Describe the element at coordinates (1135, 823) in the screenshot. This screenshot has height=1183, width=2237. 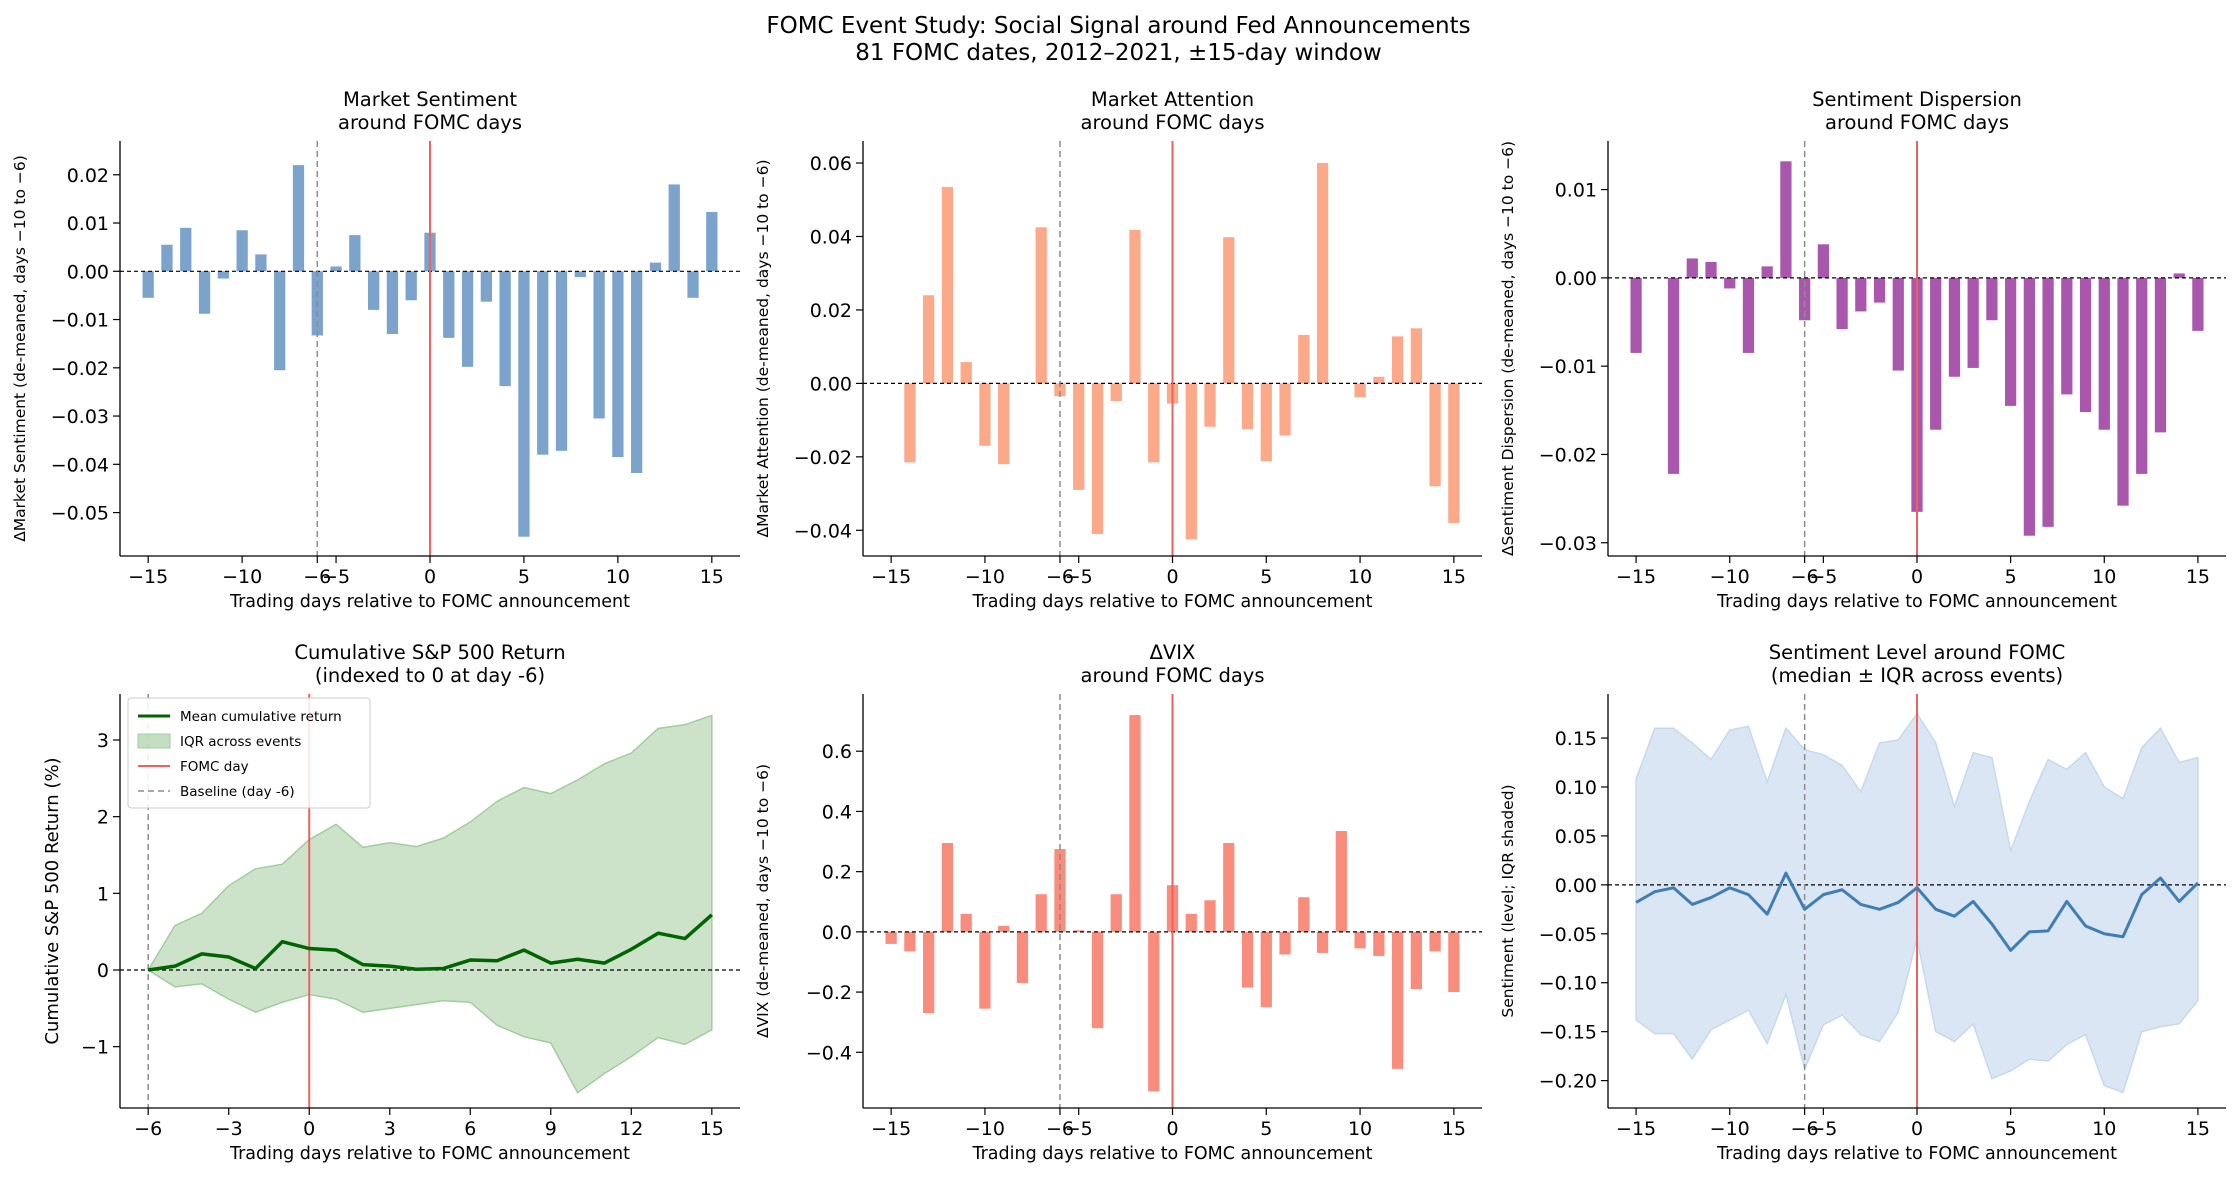
I see `bar-day--2` at that location.